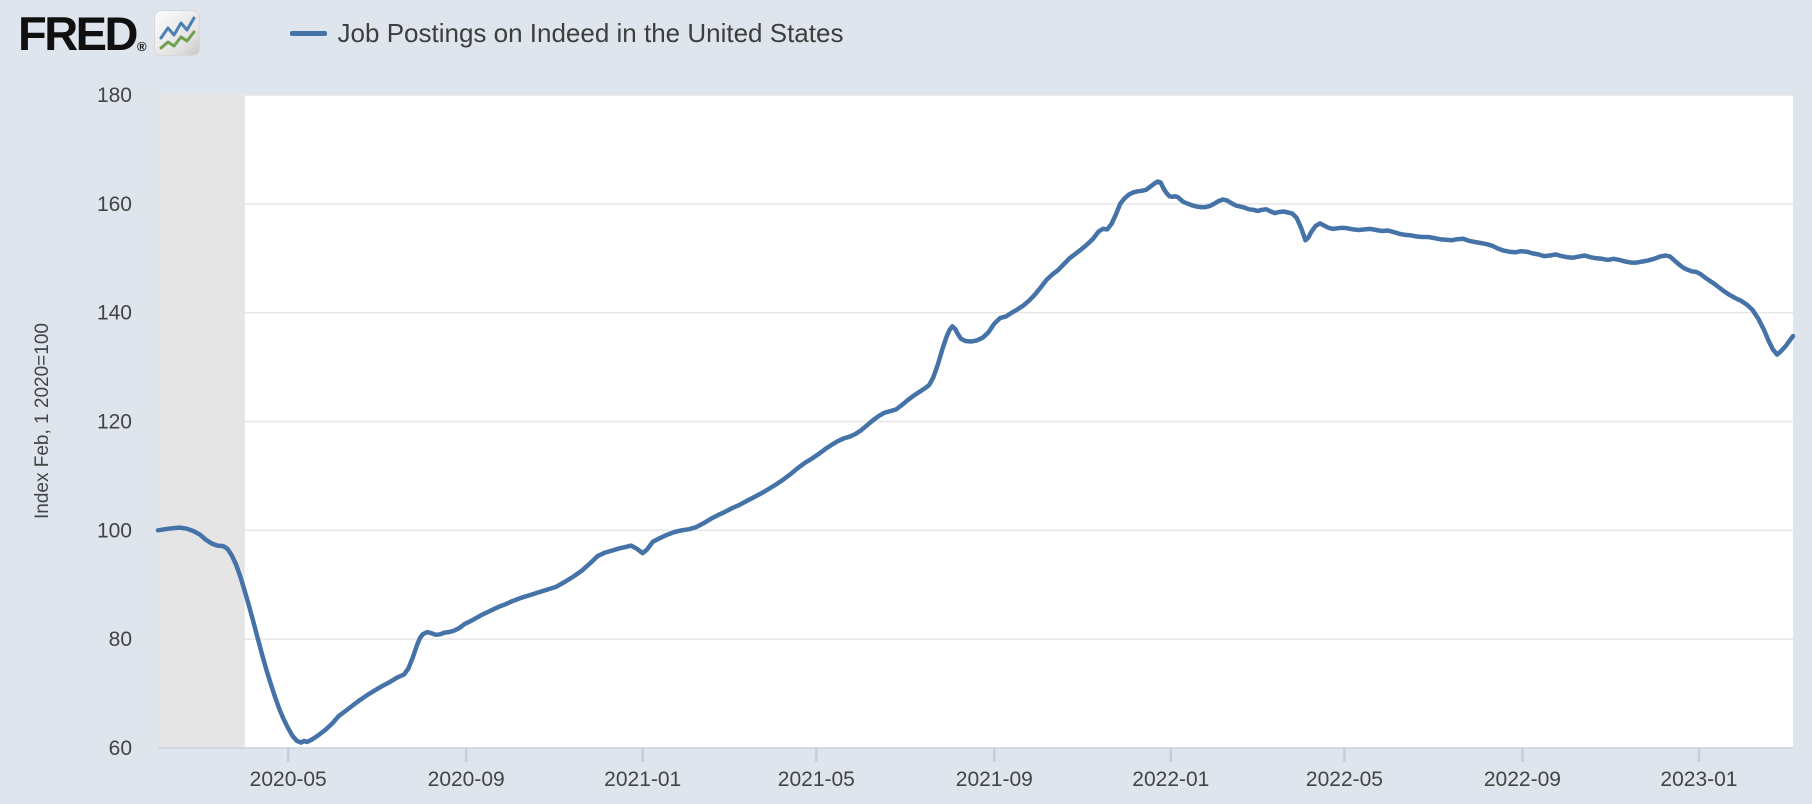 The height and width of the screenshot is (804, 1812). I want to click on y-tick-label-140: 140, so click(114, 313).